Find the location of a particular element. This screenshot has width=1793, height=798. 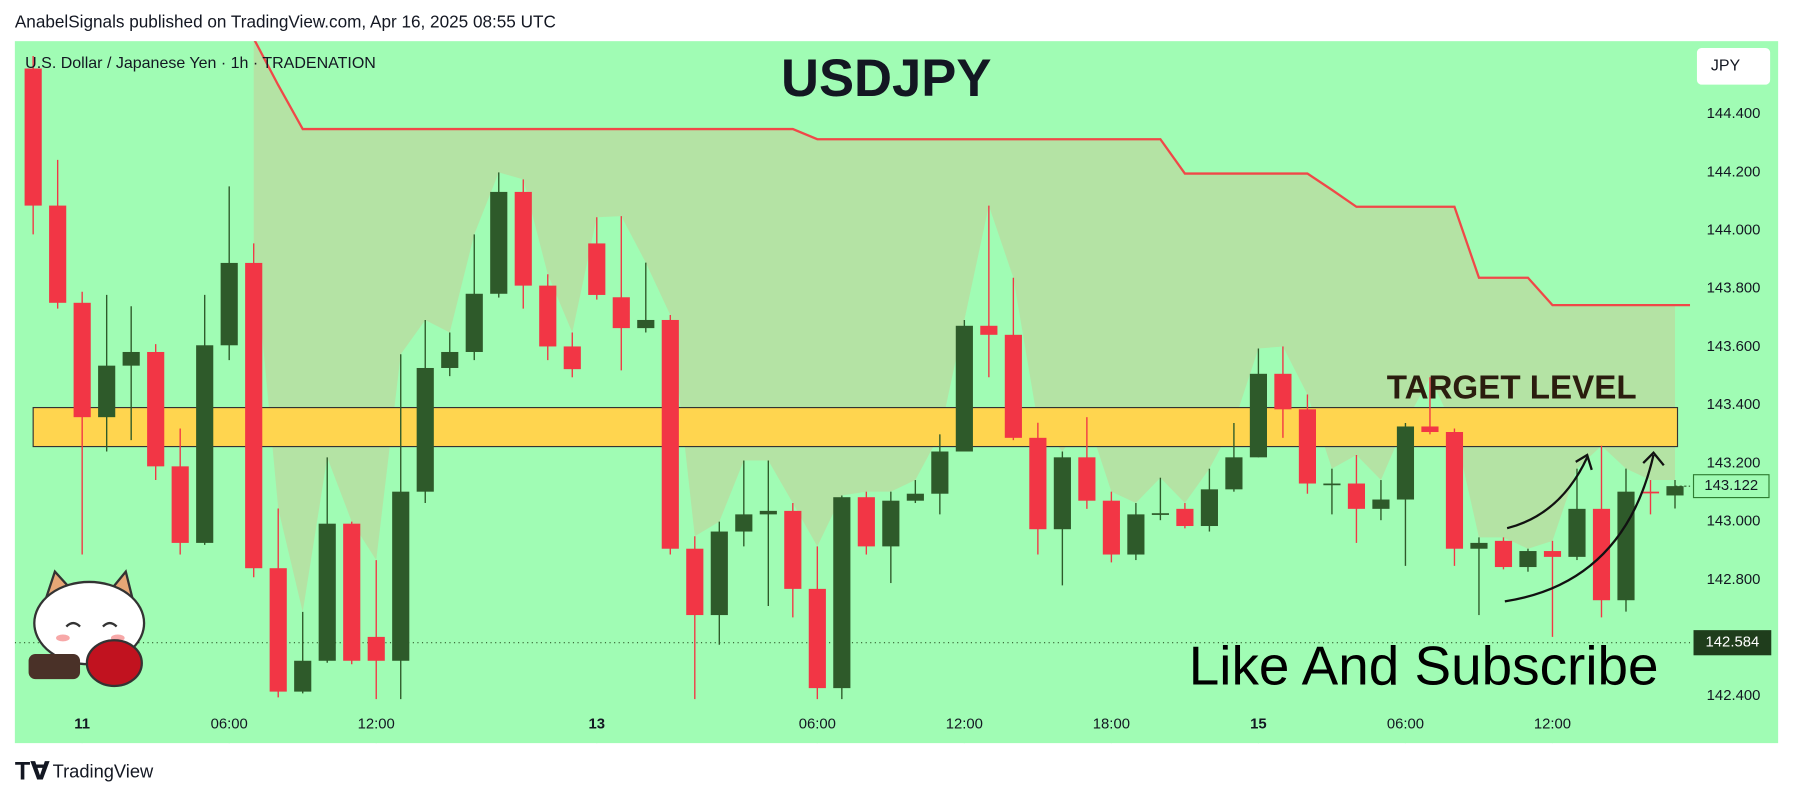

y-tick-label: 143.200 is located at coordinates (1734, 463).